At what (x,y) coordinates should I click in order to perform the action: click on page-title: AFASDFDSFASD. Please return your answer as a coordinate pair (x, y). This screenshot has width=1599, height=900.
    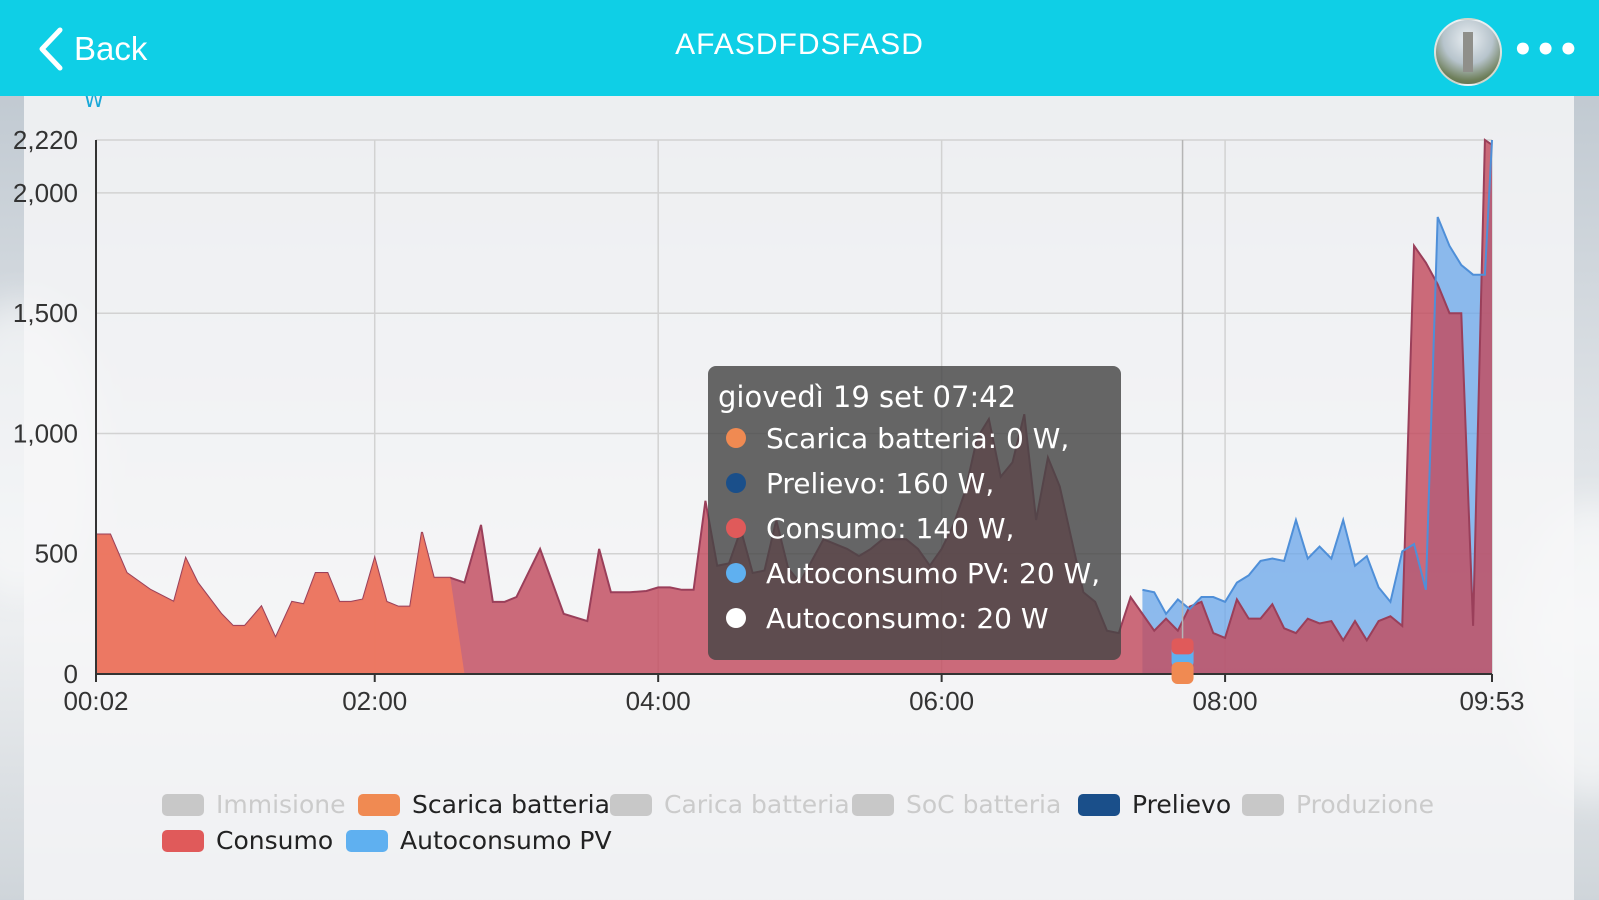
    Looking at the image, I should click on (799, 44).